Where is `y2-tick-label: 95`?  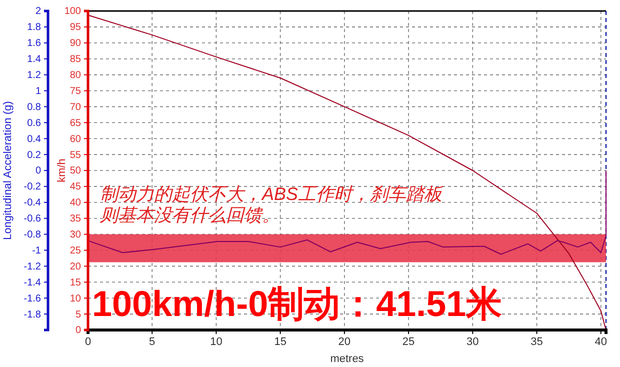 y2-tick-label: 95 is located at coordinates (76, 28).